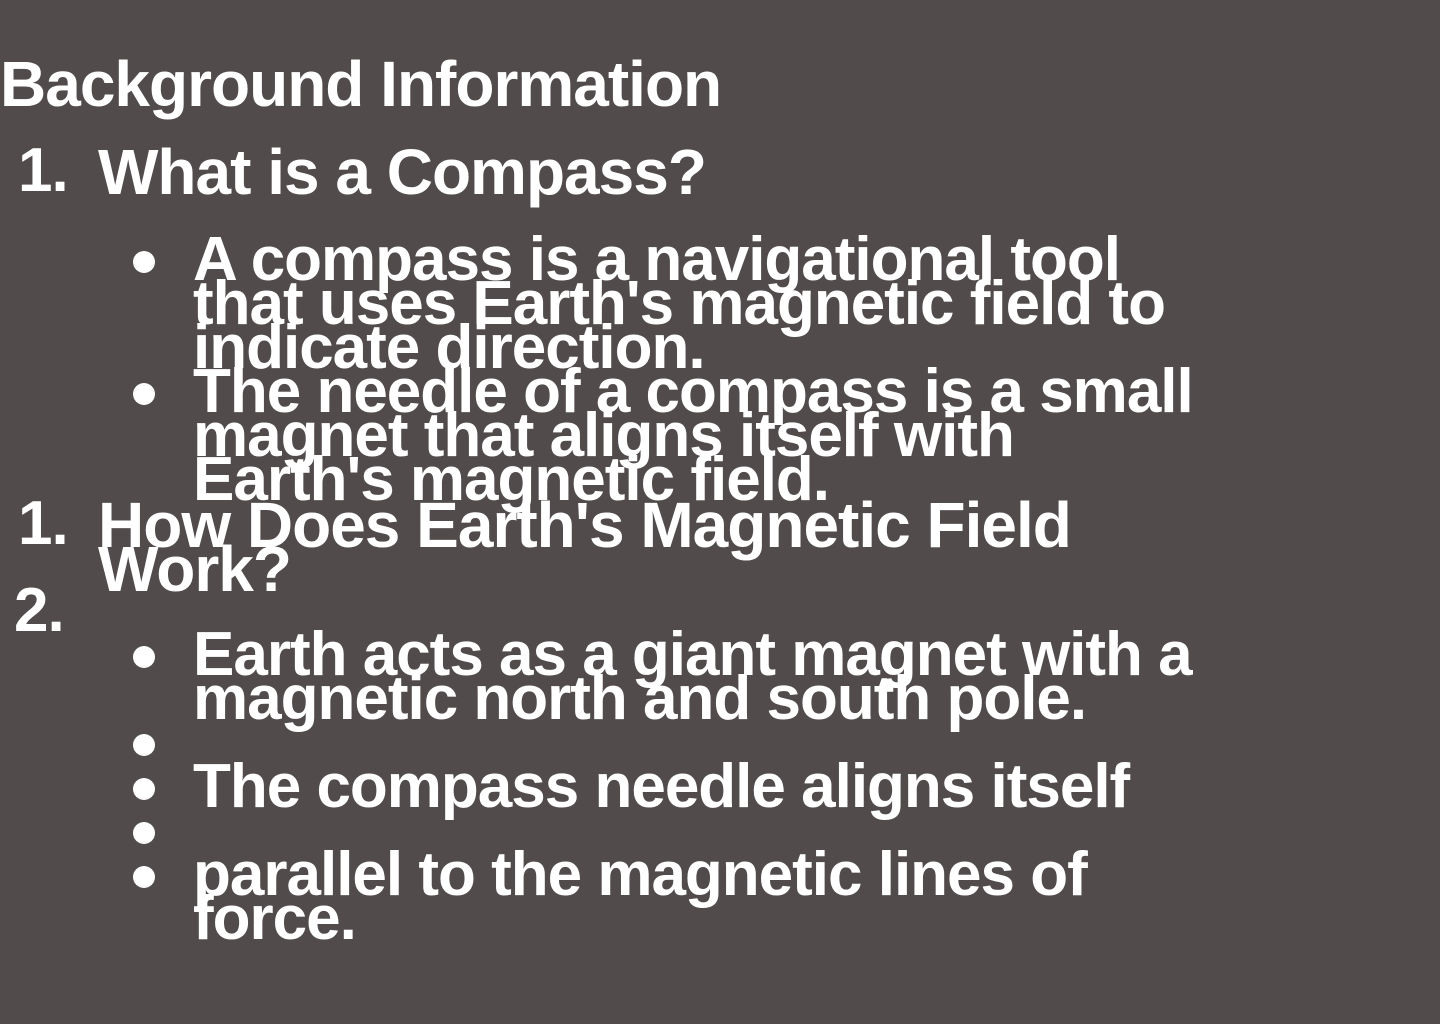  What do you see at coordinates (195, 569) in the screenshot?
I see `section-title-line: Work?` at bounding box center [195, 569].